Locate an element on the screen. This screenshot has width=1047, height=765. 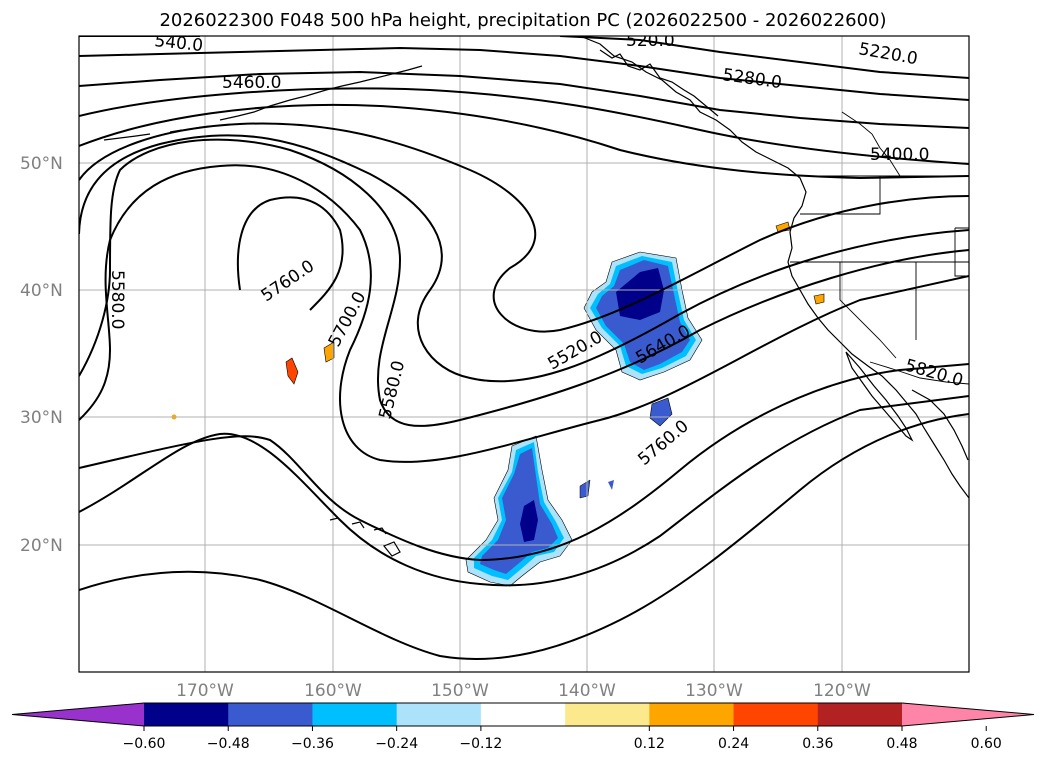
colorbar-tick-label: 0.24 is located at coordinates (733, 744).